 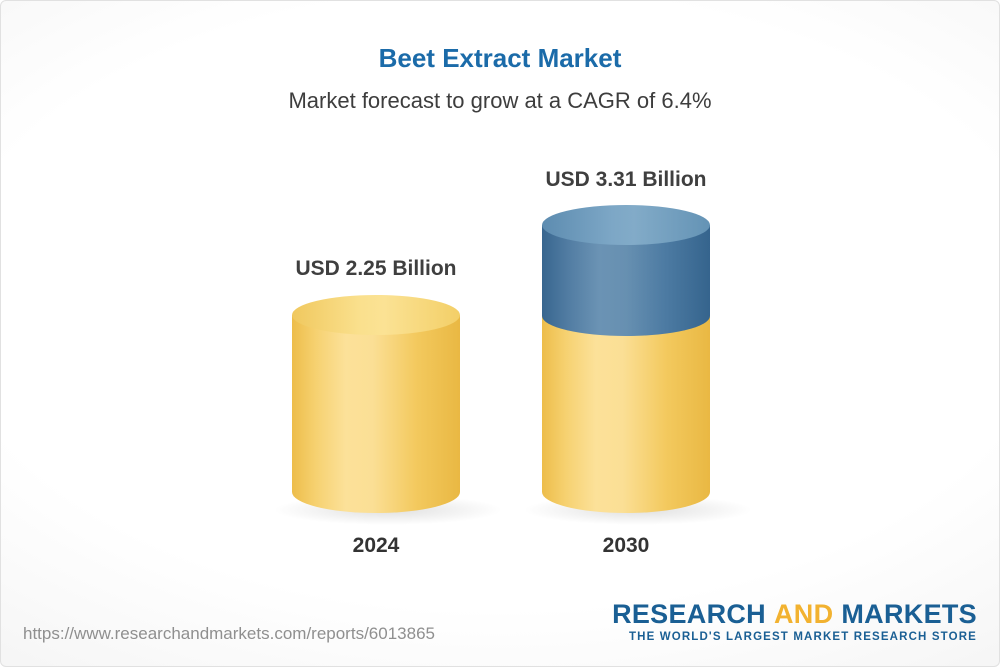 I want to click on logo-word-and: AND, so click(x=803, y=614).